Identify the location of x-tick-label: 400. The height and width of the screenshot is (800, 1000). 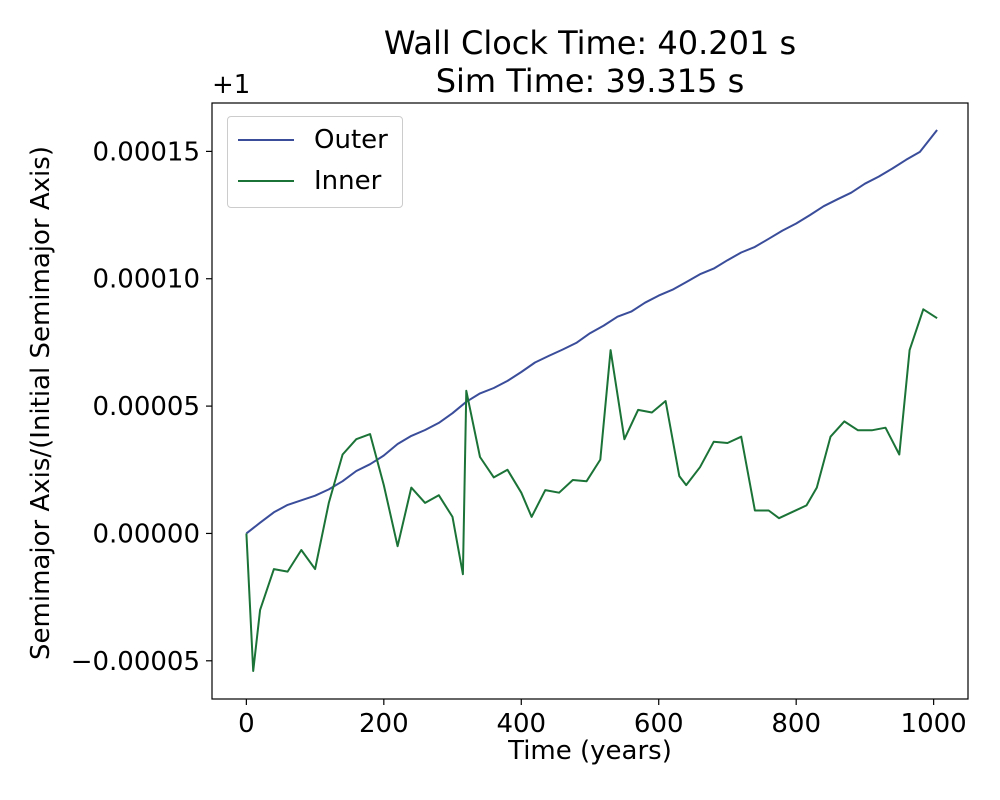
(521, 724).